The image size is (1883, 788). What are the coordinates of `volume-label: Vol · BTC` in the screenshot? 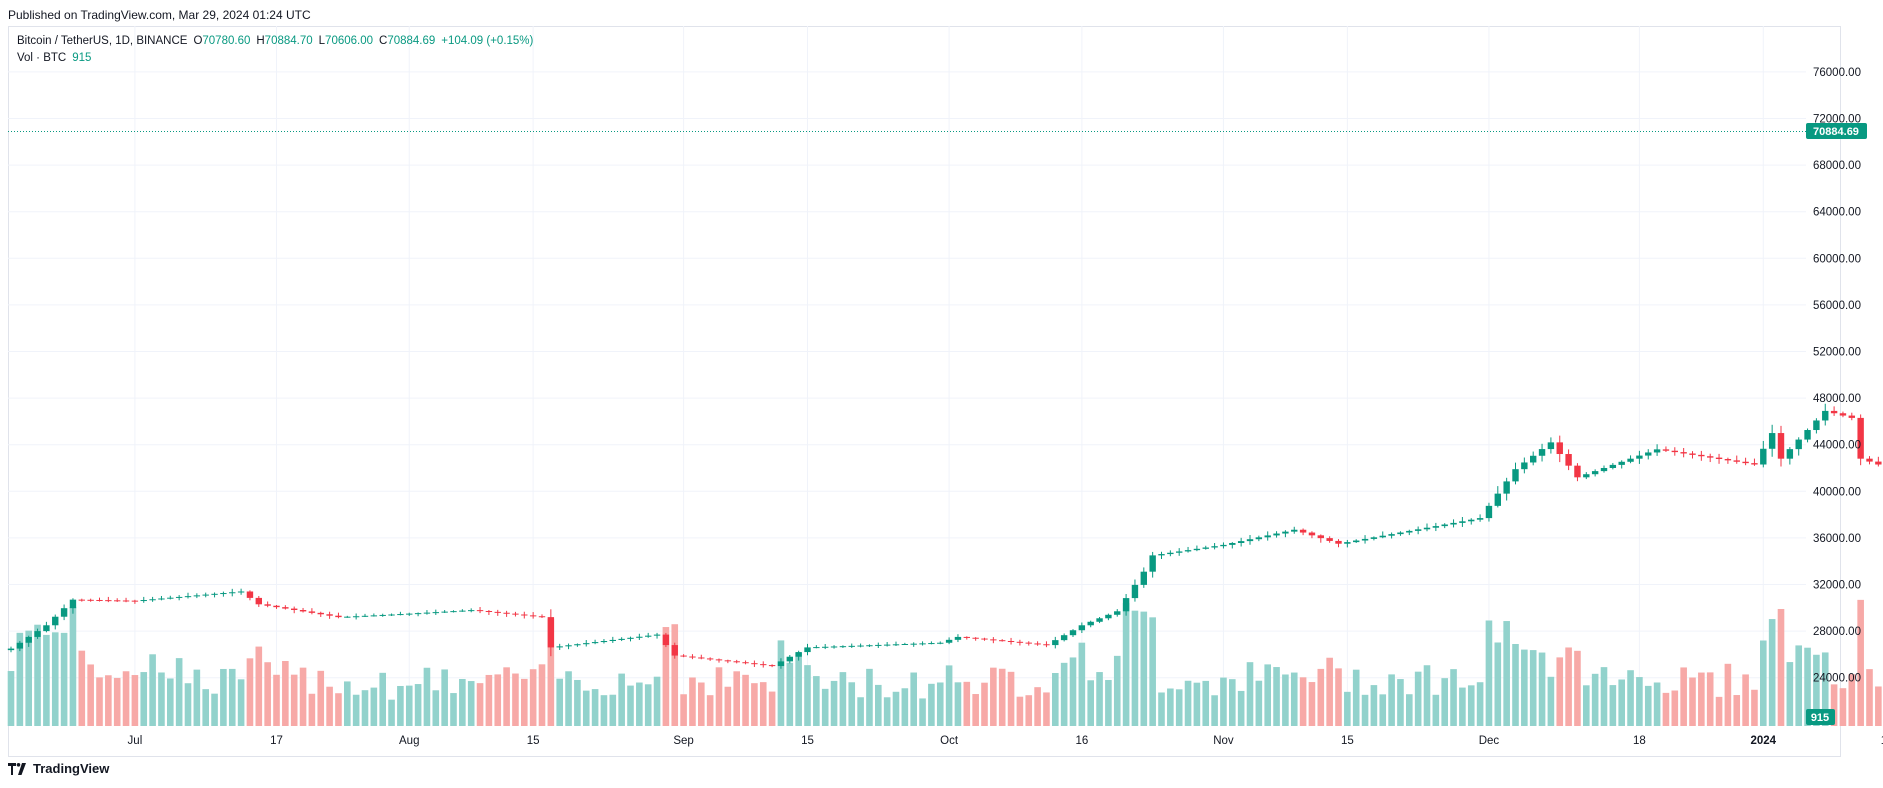 It's located at (42, 58).